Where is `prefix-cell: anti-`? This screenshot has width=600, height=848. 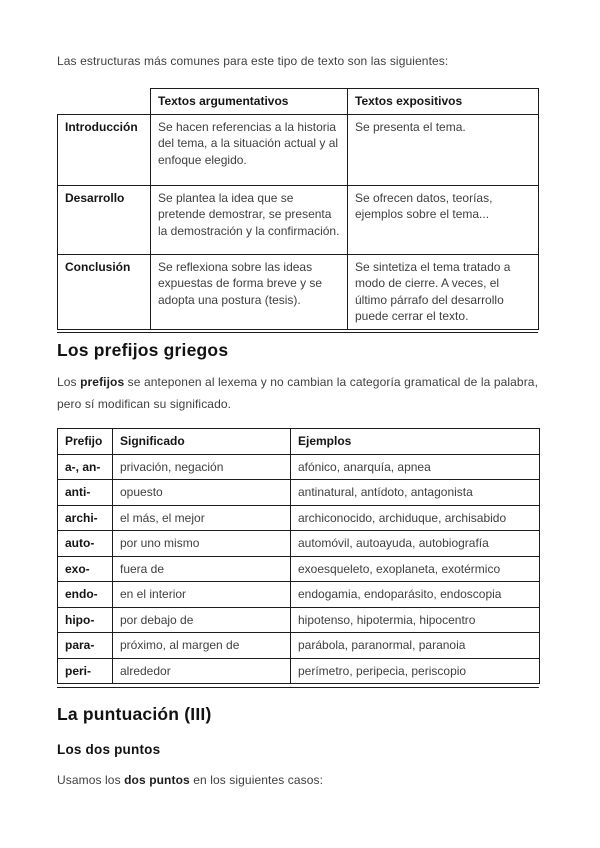
prefix-cell: anti- is located at coordinates (85, 492).